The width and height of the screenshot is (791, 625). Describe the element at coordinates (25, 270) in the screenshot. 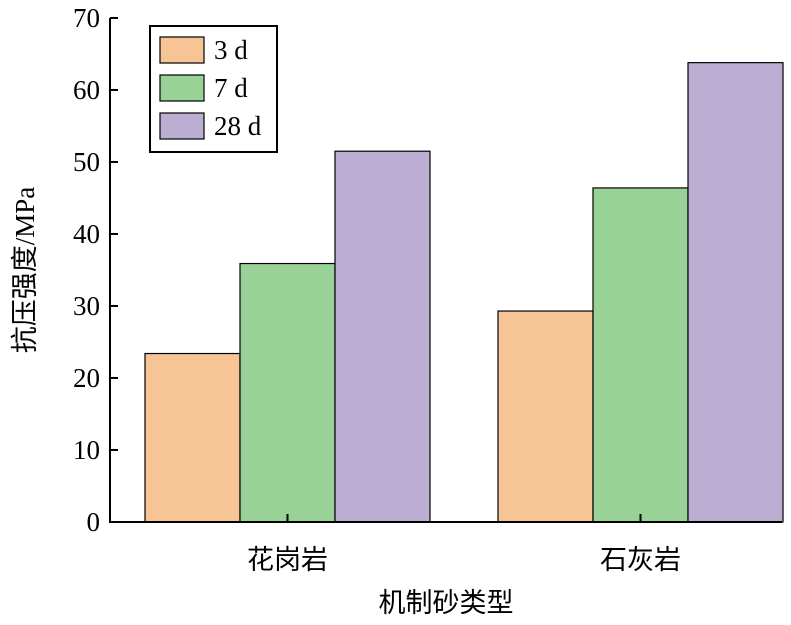

I see `y-axis-label: 抗压强度/MPa` at that location.